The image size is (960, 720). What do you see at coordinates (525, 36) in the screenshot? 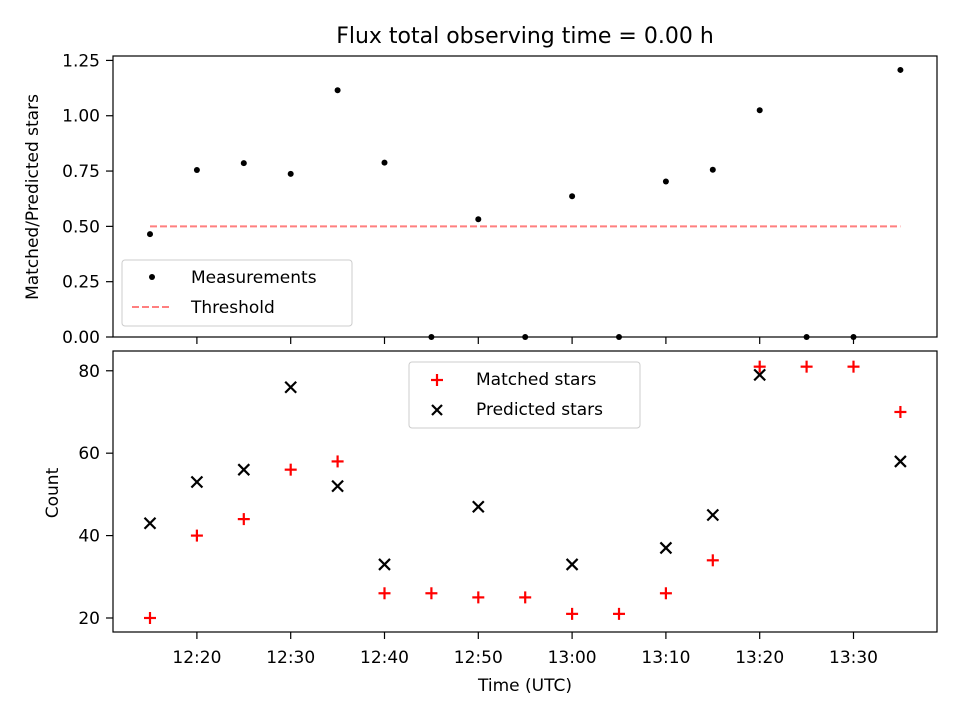
I see `figure-title: Flux total observing time = 0.00 h` at bounding box center [525, 36].